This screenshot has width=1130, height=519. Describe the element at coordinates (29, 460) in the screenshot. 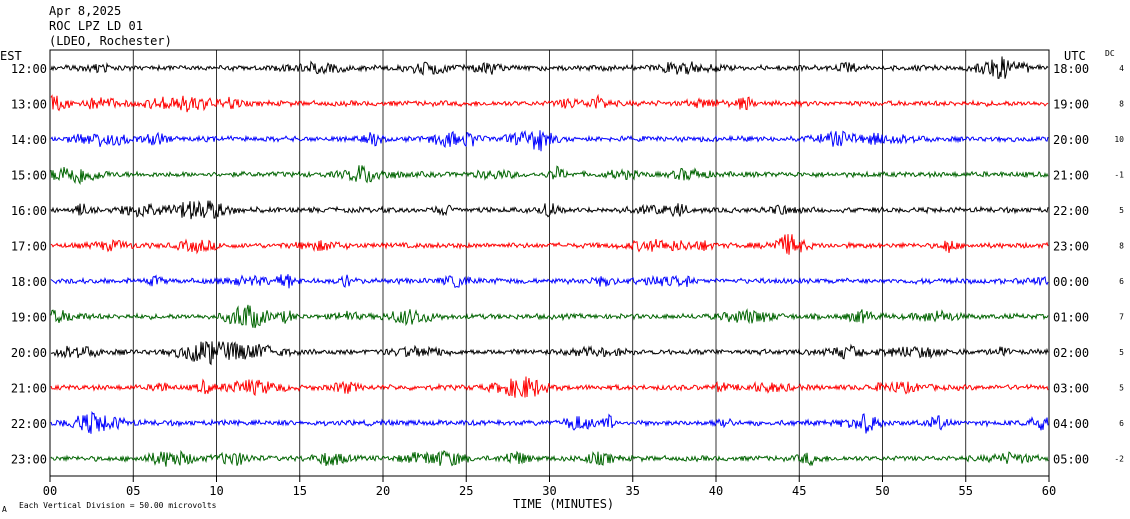

I see `est-time-label: 23:00` at that location.